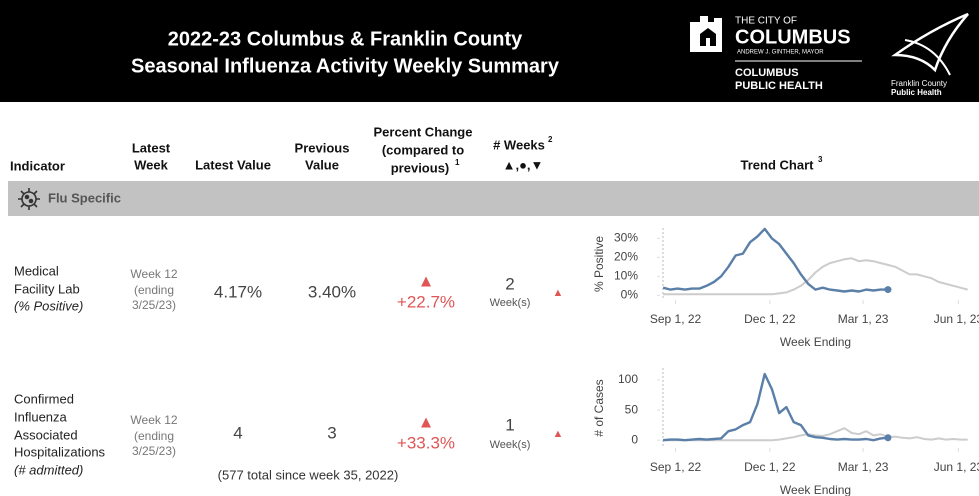  What do you see at coordinates (46, 434) in the screenshot?
I see `indicator: Associated` at bounding box center [46, 434].